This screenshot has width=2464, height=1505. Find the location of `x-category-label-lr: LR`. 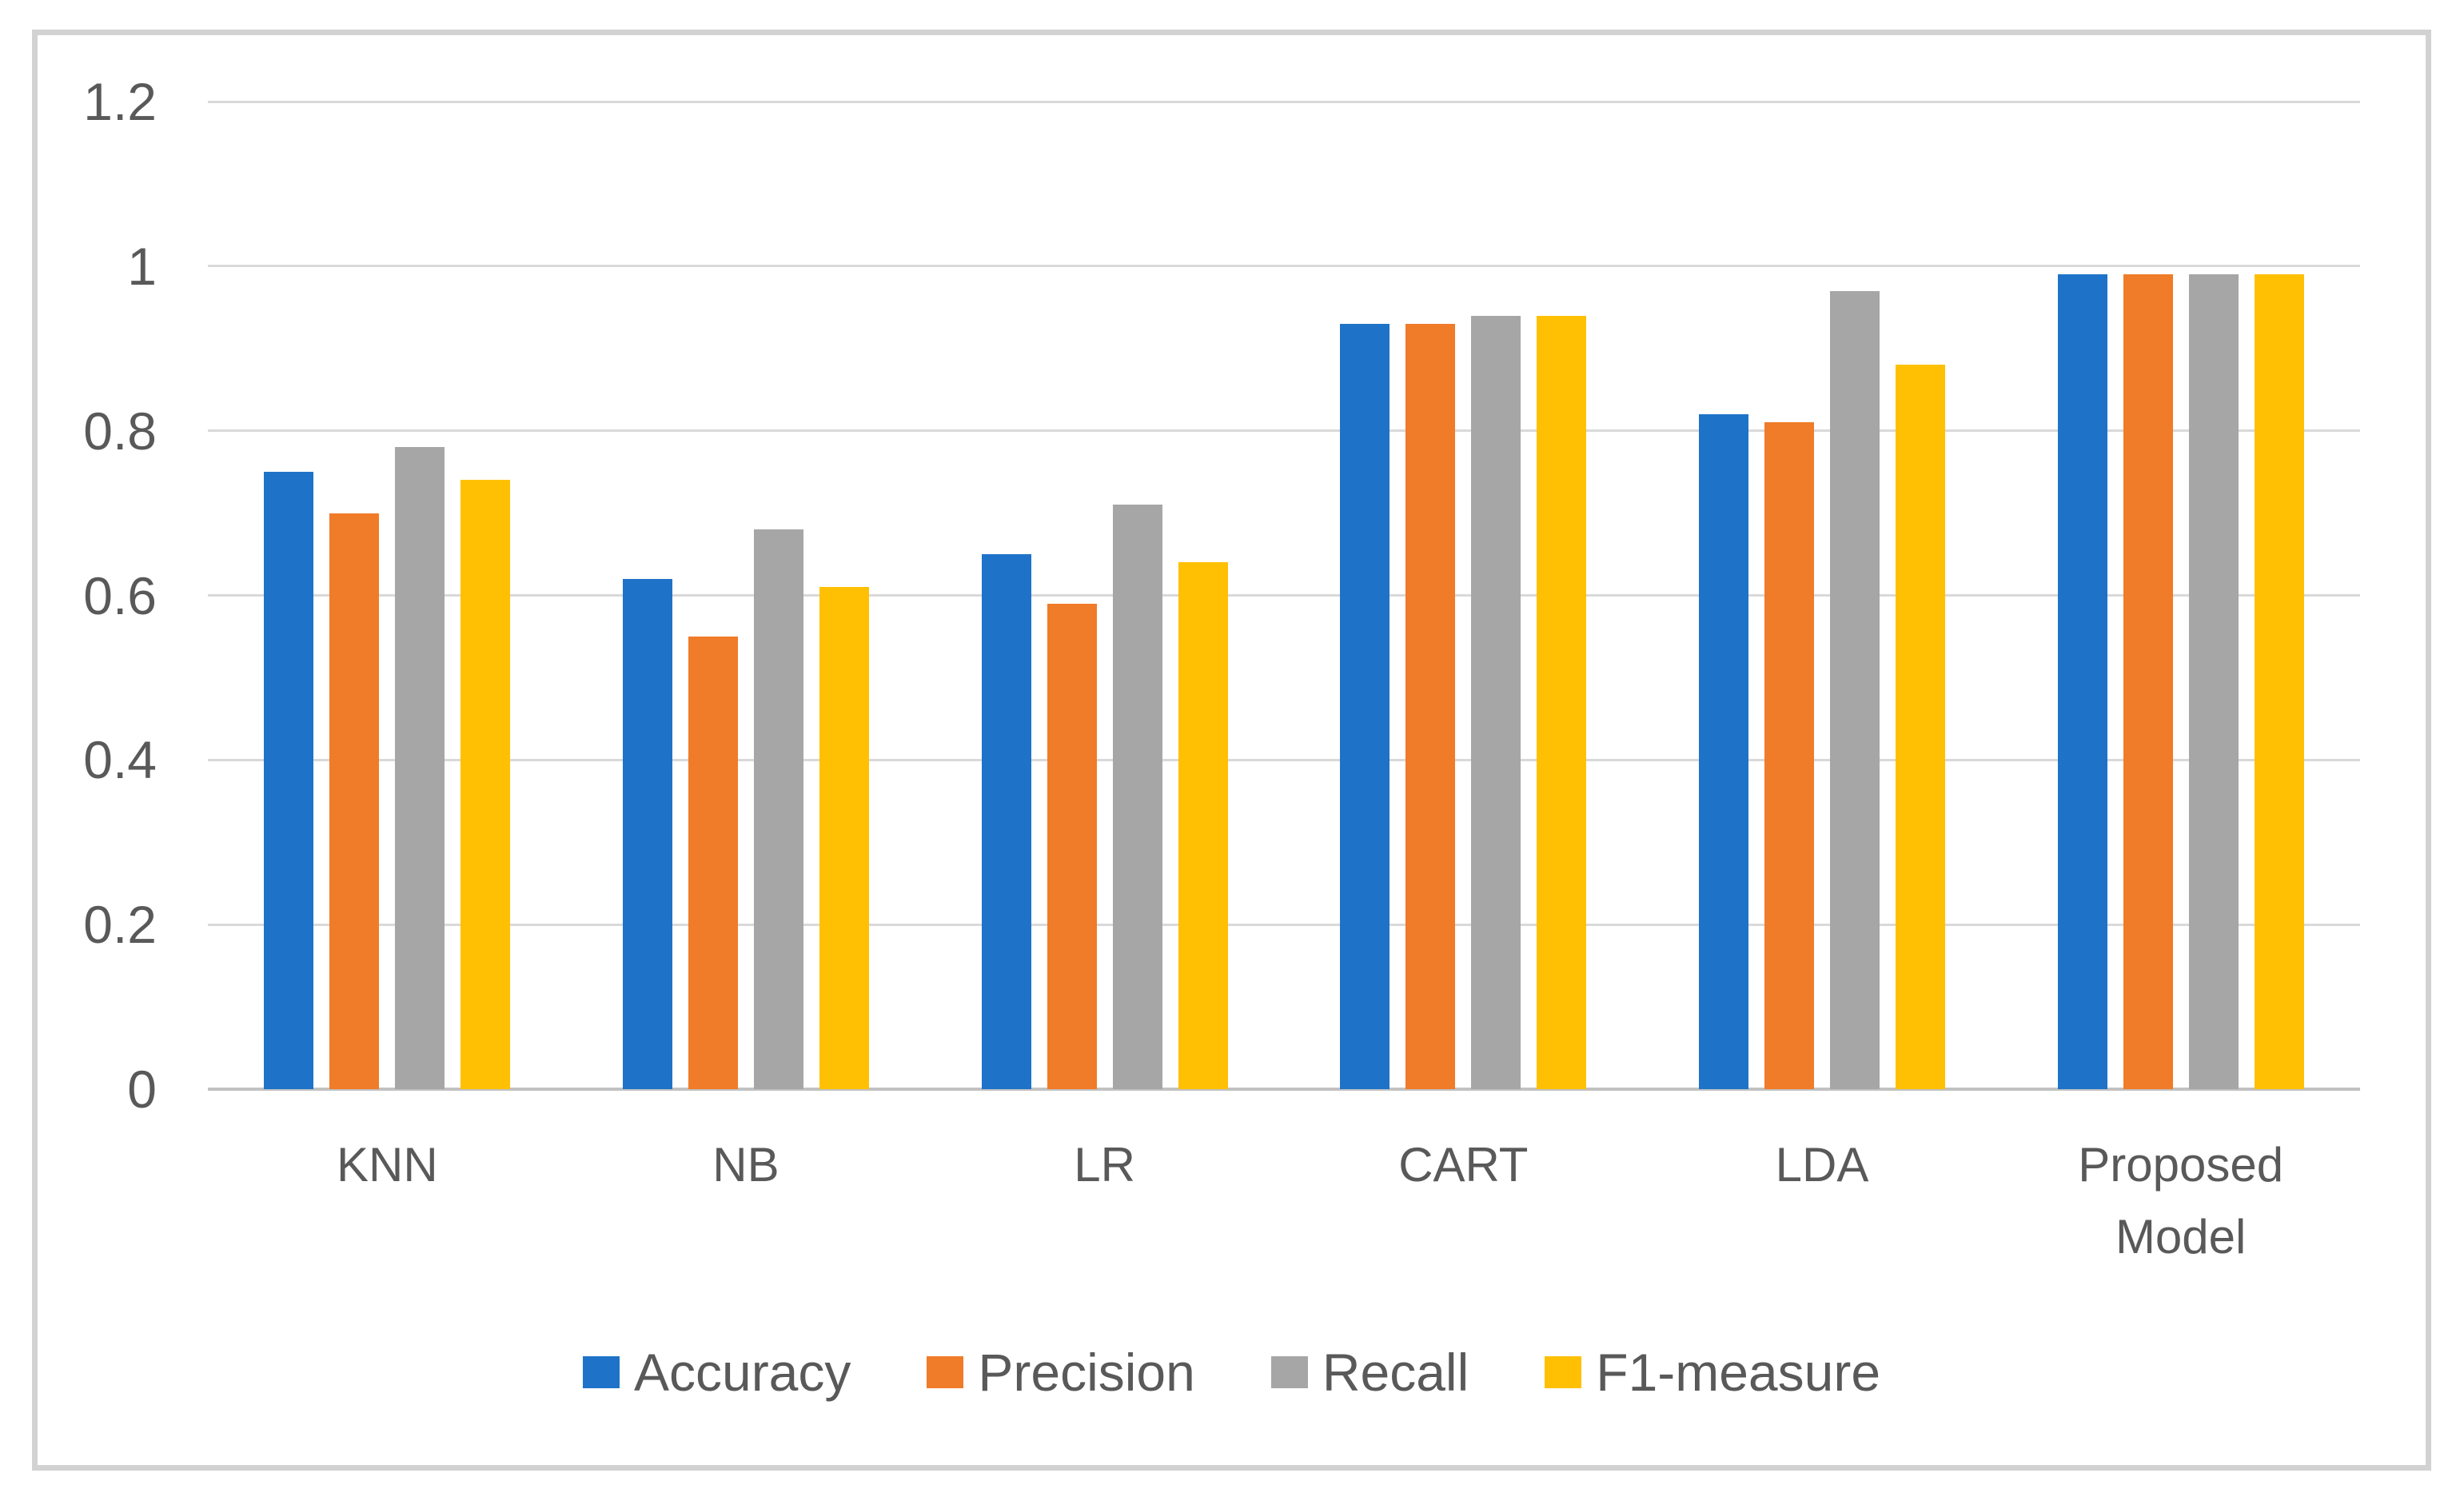

x-category-label-lr: LR is located at coordinates (1104, 1165).